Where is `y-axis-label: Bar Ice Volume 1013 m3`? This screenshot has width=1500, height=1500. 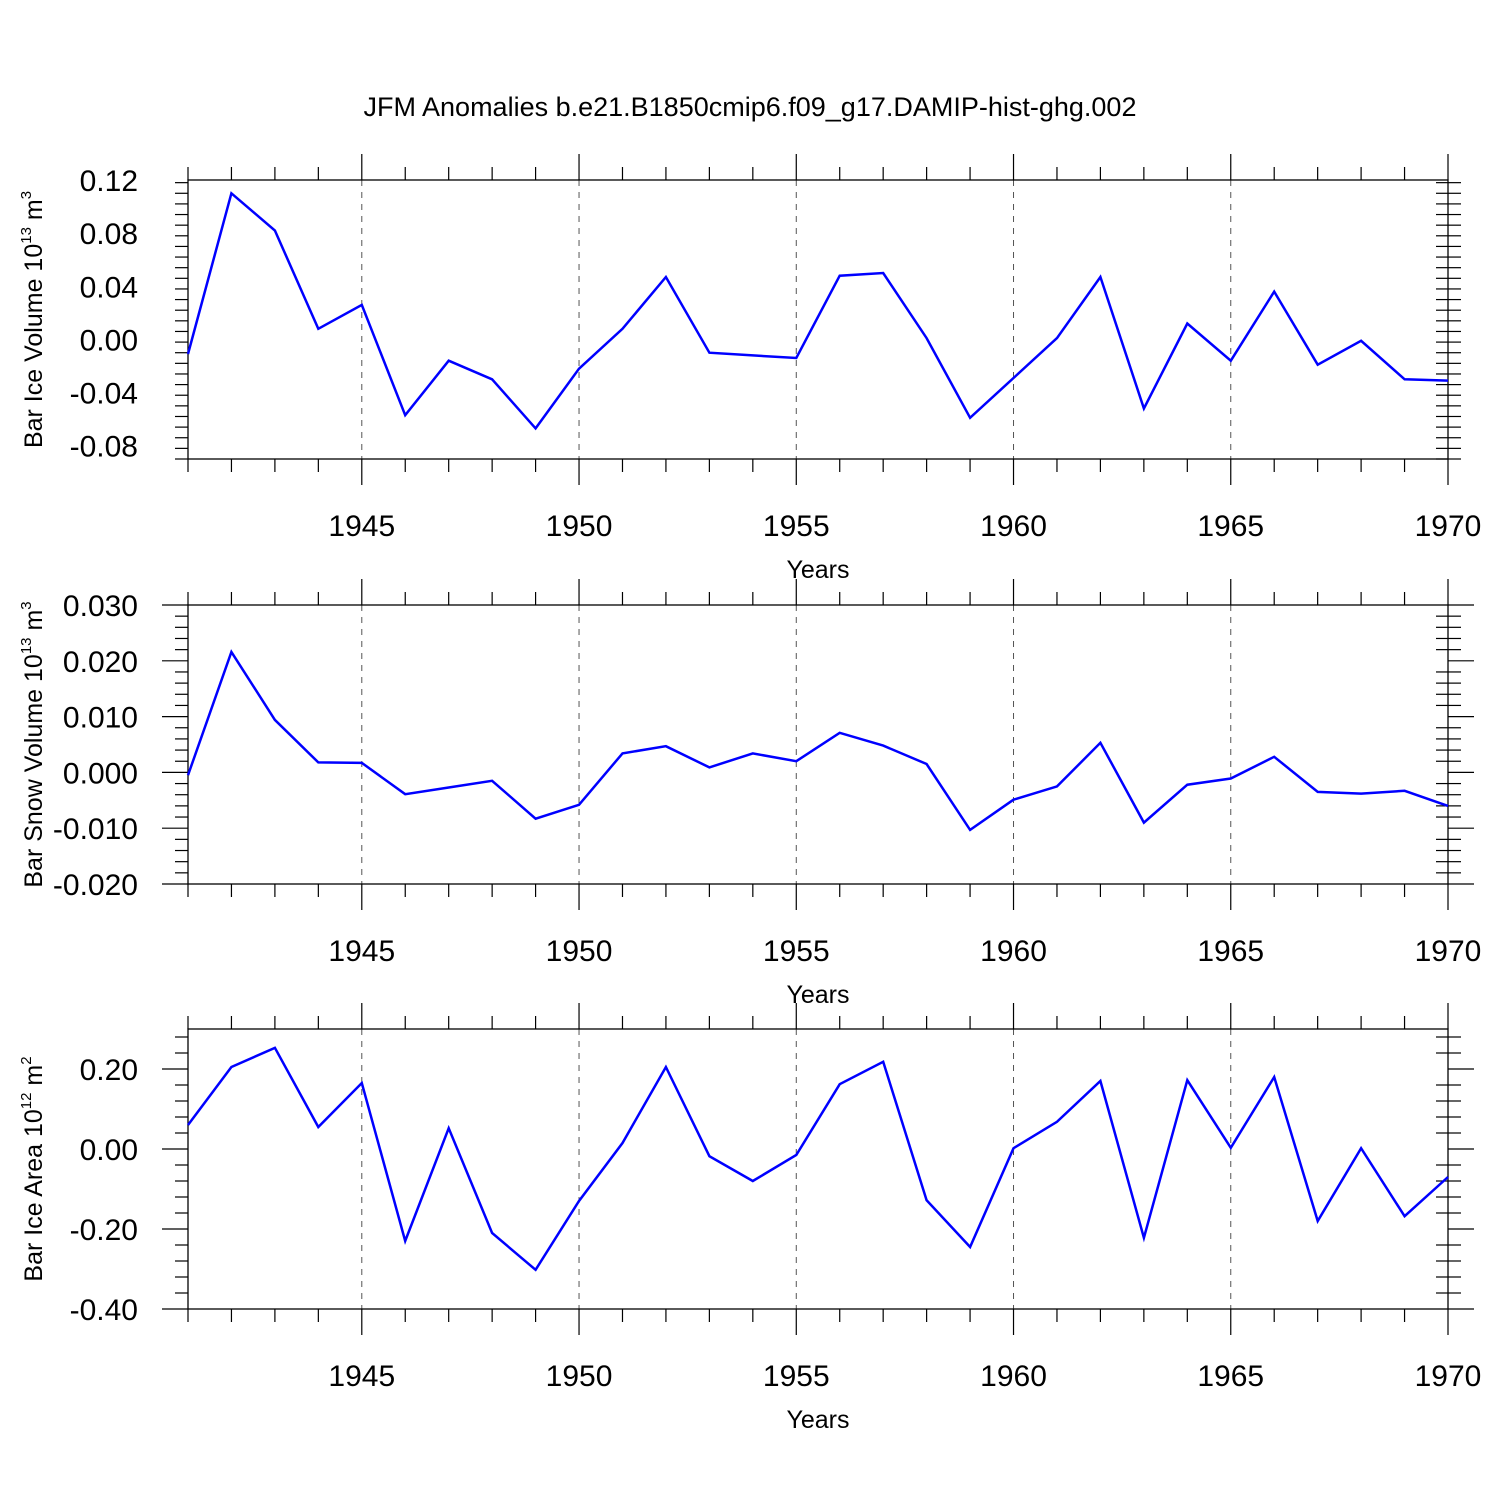 y-axis-label: Bar Ice Volume 1013 m3 is located at coordinates (33, 319).